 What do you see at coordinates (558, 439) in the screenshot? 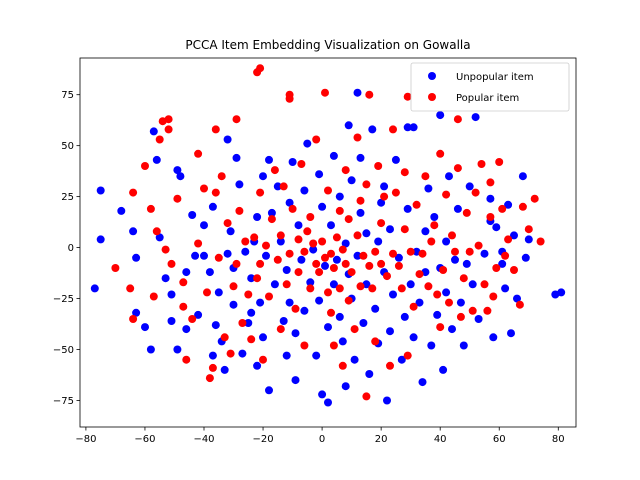
I see `x-tick-label: 80` at bounding box center [558, 439].